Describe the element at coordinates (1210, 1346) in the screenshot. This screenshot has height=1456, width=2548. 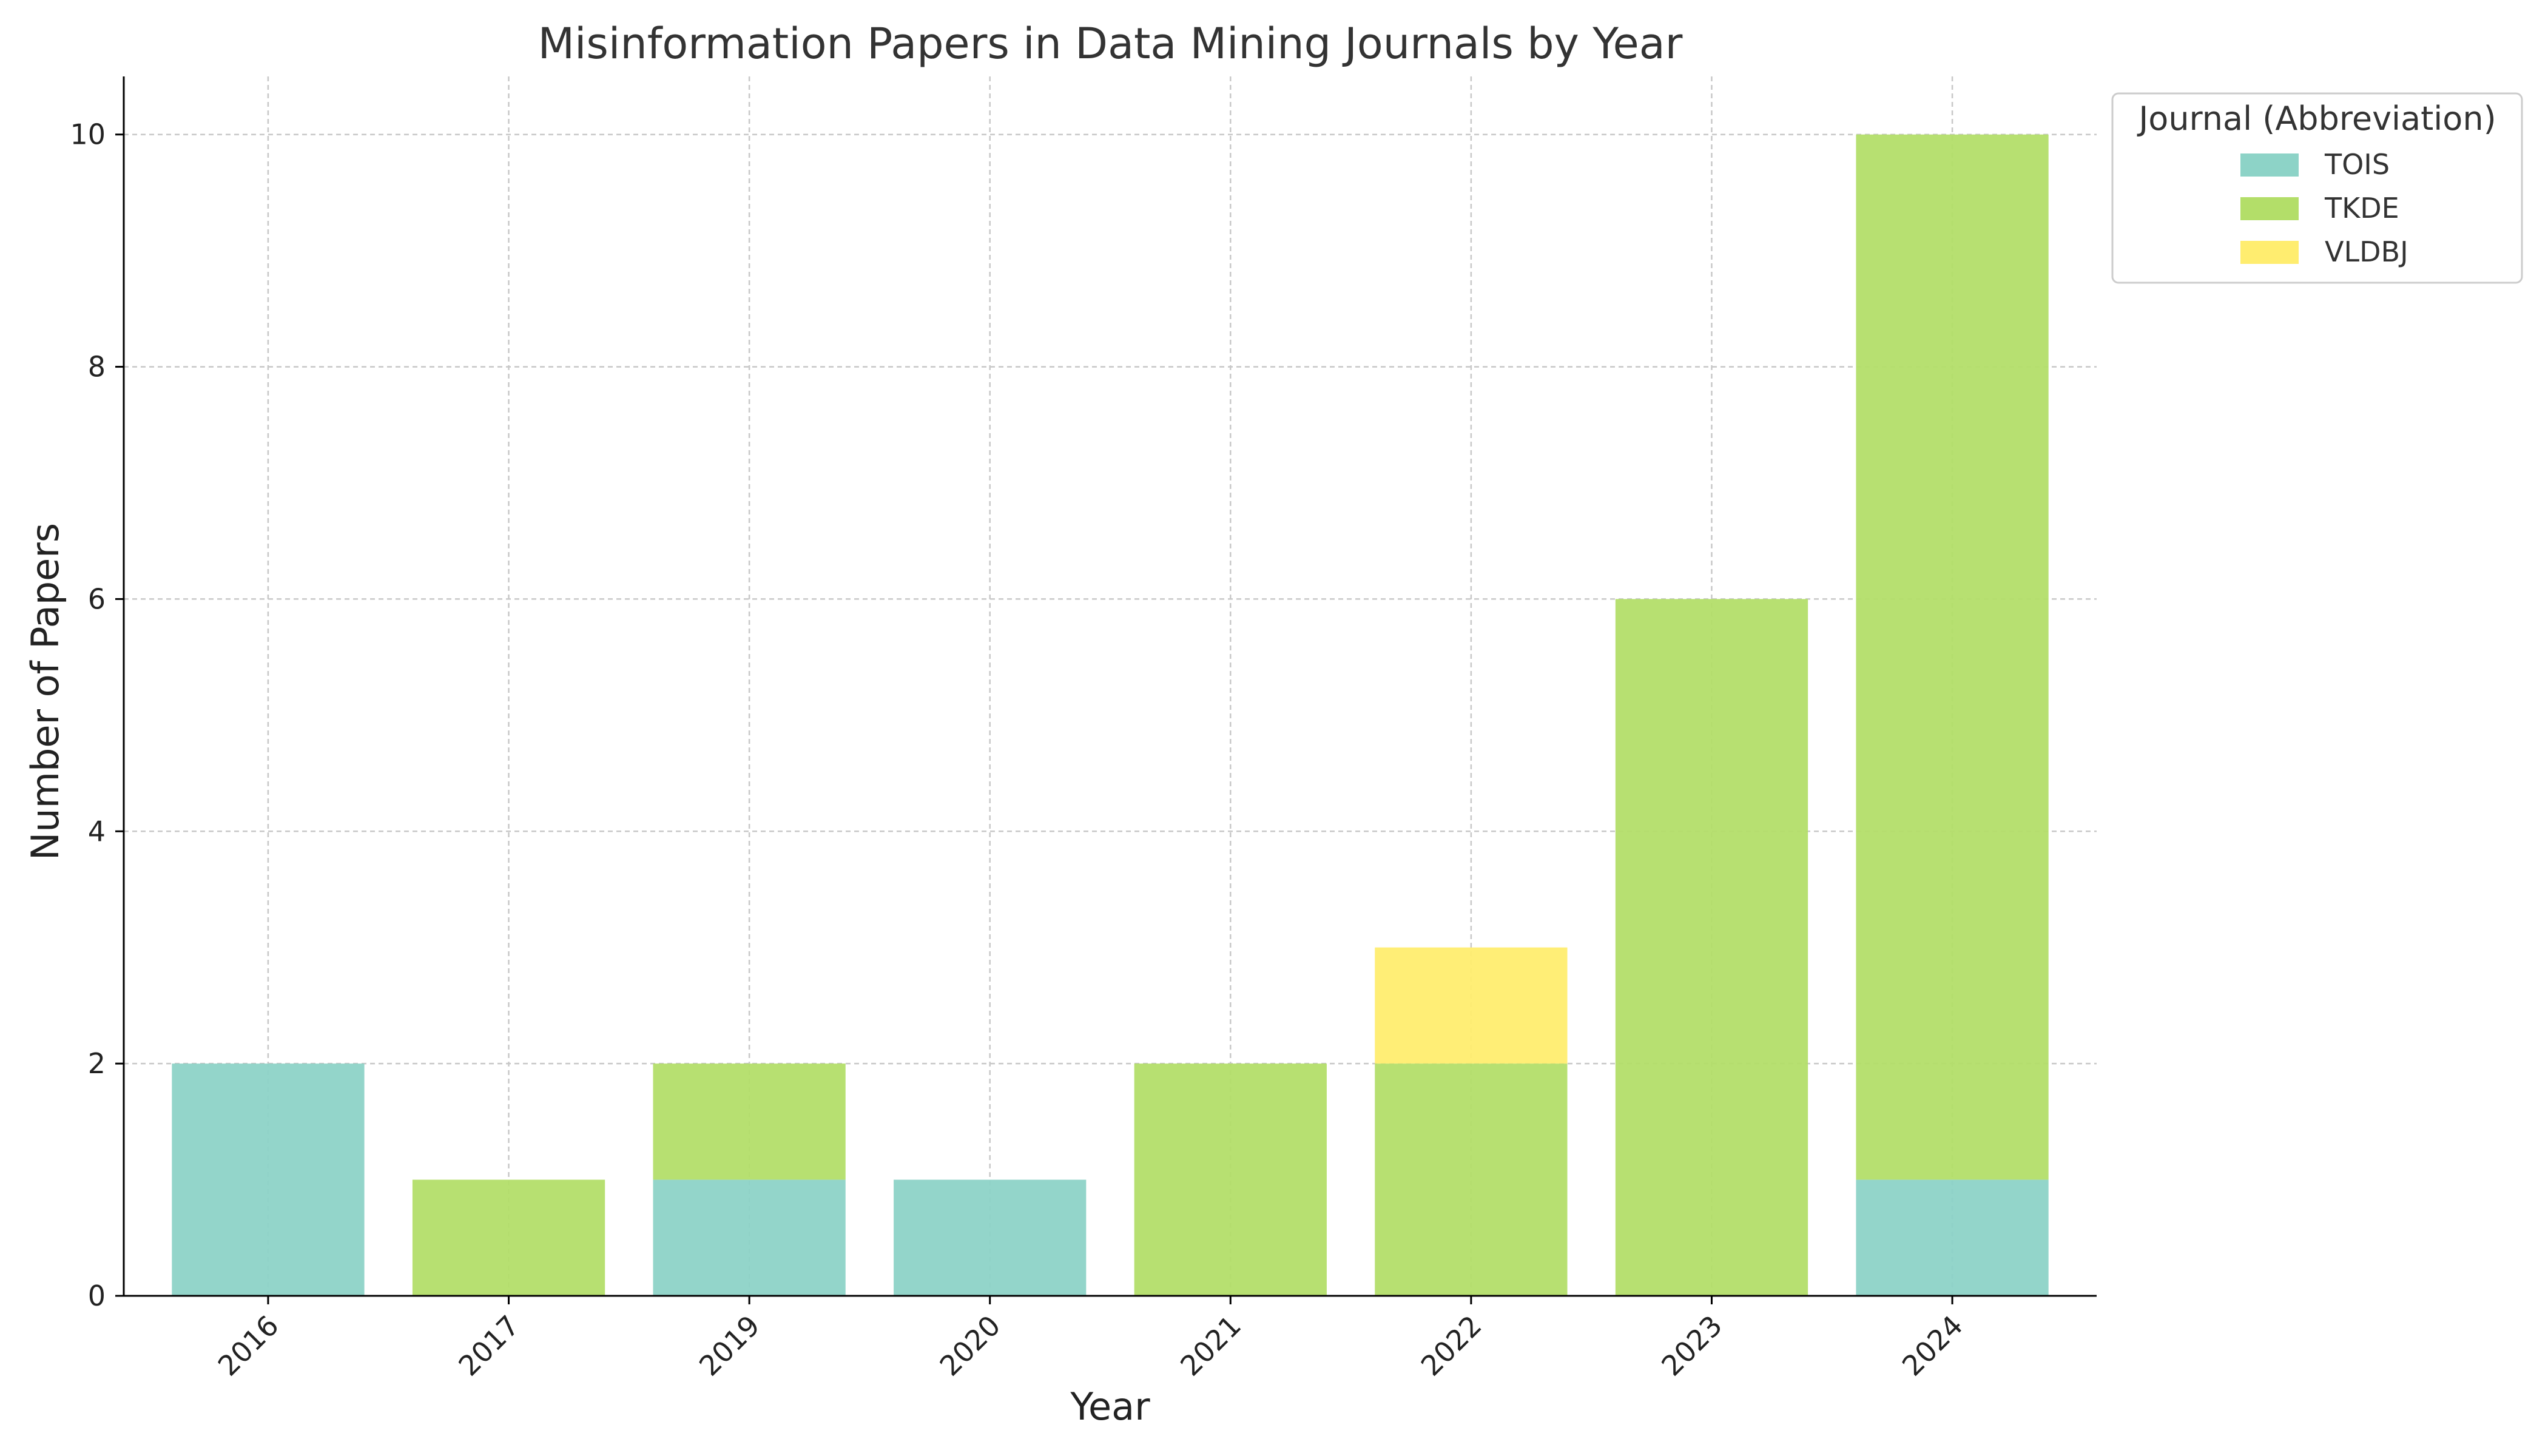
I see `x-tick-label: 2021` at that location.